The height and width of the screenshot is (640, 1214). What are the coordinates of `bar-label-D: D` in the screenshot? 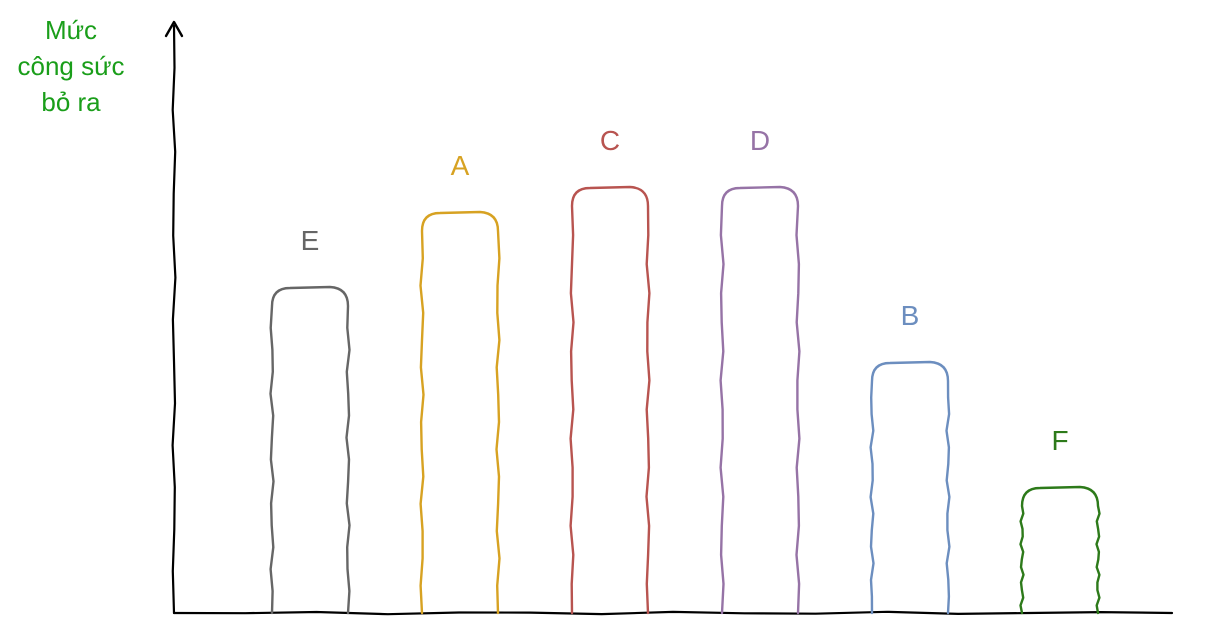 It's located at (760, 140).